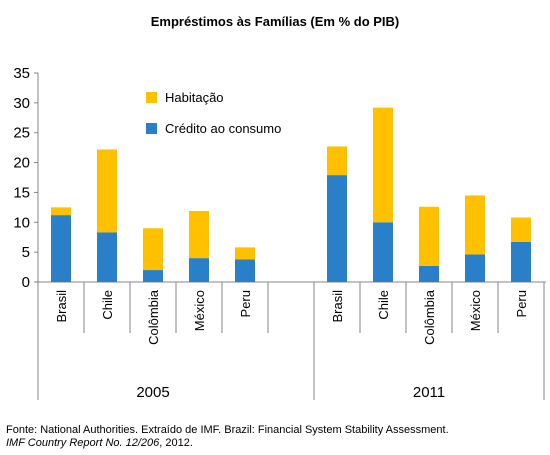  Describe the element at coordinates (194, 97) in the screenshot. I see `legend-label-habitacao: Habitação` at that location.